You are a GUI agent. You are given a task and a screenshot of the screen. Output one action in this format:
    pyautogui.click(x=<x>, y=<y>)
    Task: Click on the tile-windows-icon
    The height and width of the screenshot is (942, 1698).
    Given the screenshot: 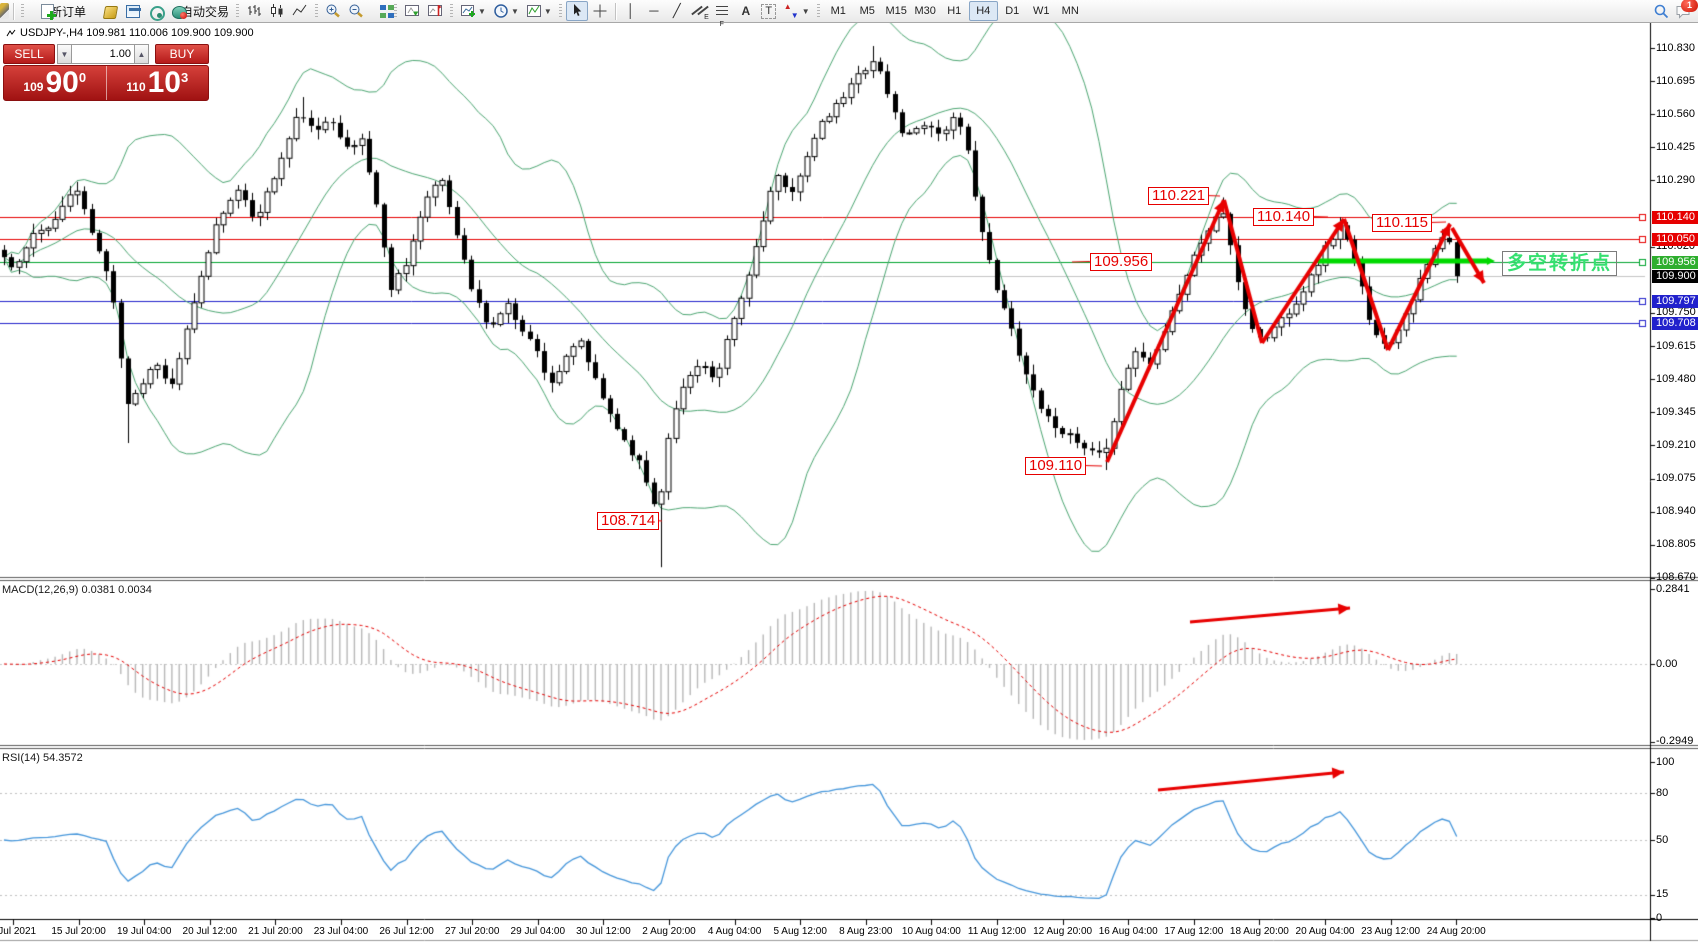 What is the action you would take?
    pyautogui.click(x=387, y=11)
    